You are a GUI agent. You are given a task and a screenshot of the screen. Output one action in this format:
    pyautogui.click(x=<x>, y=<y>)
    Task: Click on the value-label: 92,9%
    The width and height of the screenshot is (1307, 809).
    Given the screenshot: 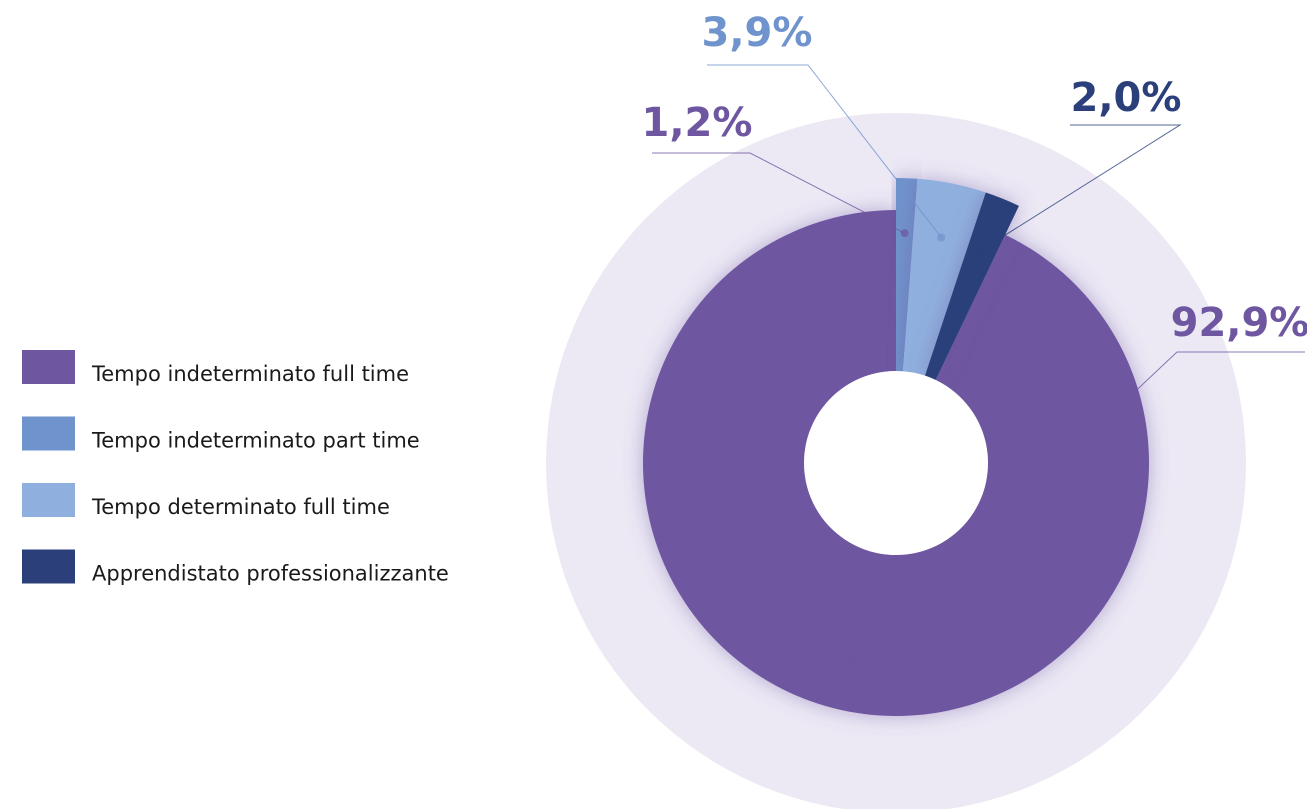 What is the action you would take?
    pyautogui.click(x=1239, y=323)
    